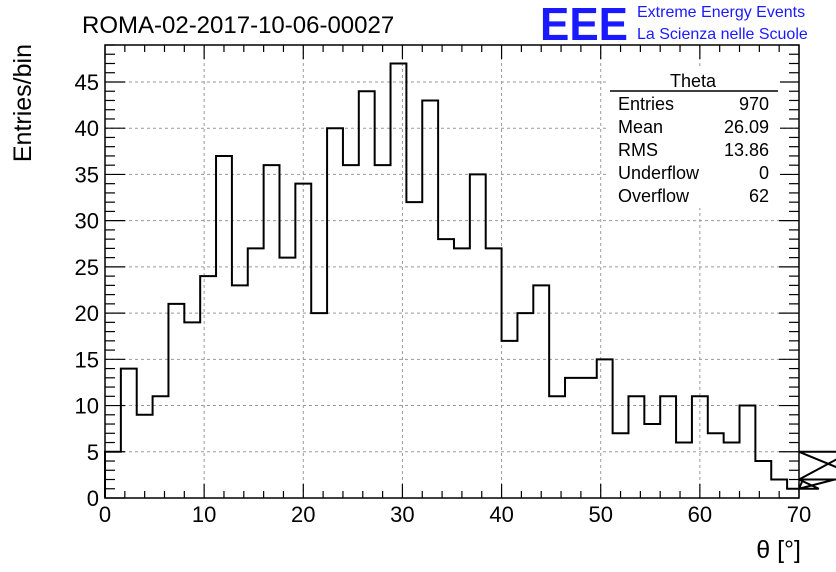  What do you see at coordinates (640, 127) in the screenshot?
I see `stats-row-label: Mean` at bounding box center [640, 127].